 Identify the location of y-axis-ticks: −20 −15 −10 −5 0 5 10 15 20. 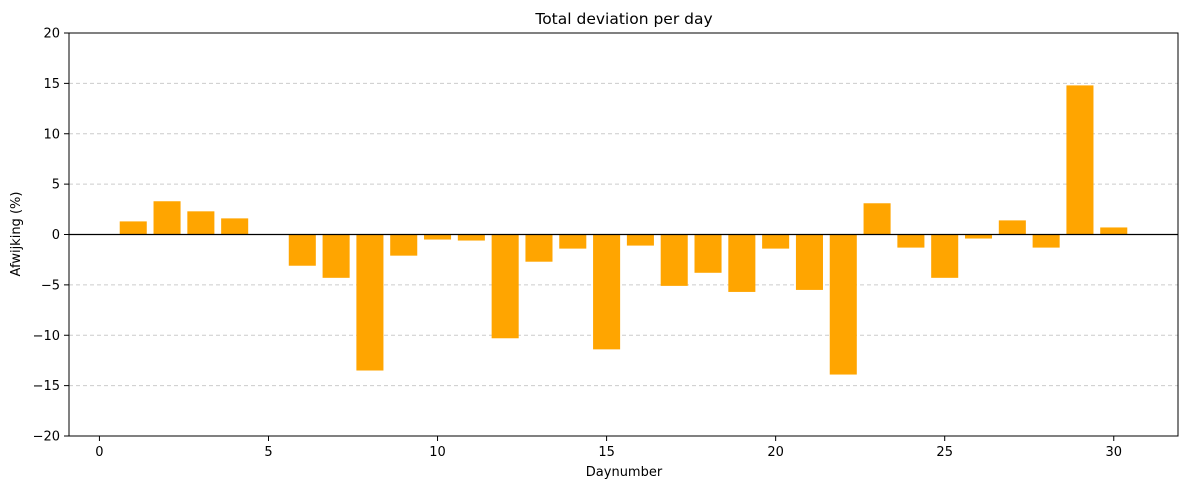
(51, 236).